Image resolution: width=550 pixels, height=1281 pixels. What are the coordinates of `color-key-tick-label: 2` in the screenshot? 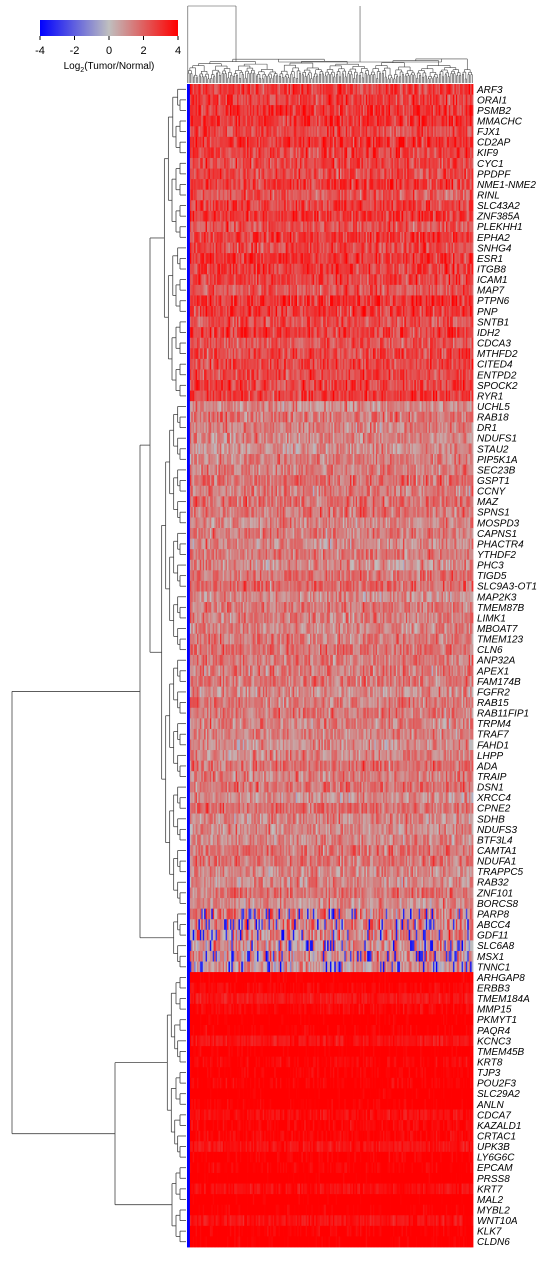 It's located at (143, 51).